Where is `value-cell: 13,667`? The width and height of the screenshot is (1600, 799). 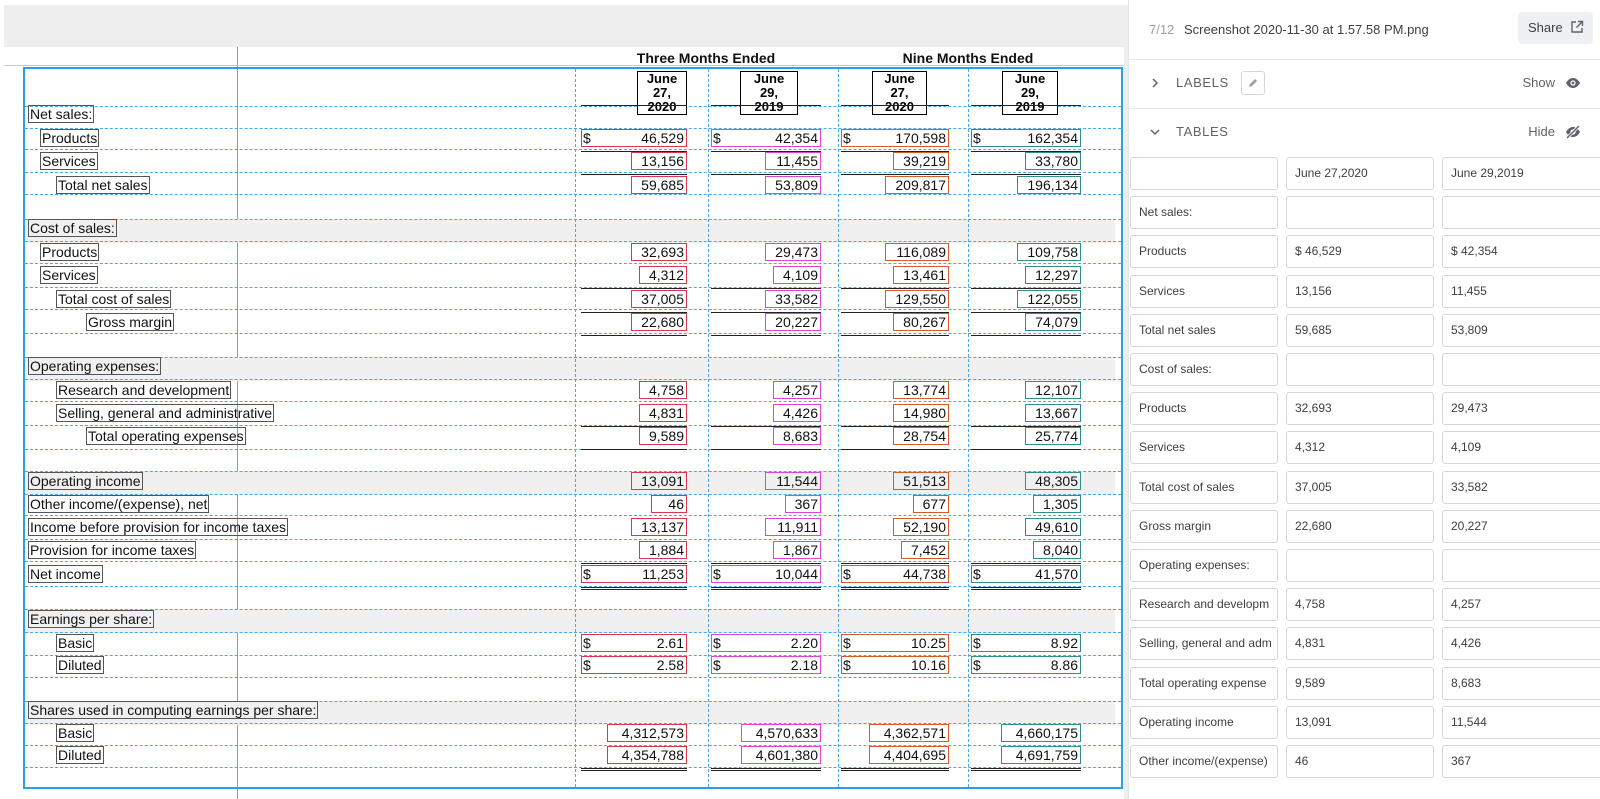 value-cell: 13,667 is located at coordinates (1053, 413).